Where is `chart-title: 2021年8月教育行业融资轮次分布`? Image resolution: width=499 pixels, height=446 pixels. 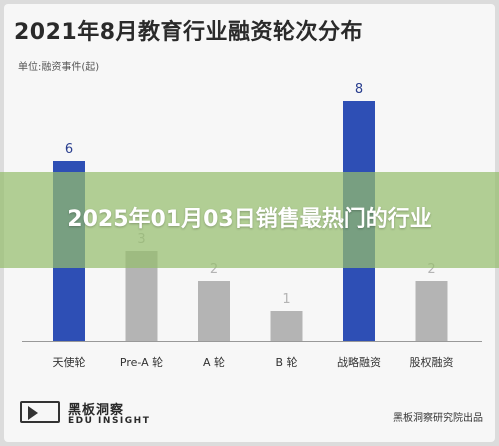 chart-title: 2021年8月教育行业融资轮次分布 is located at coordinates (189, 32).